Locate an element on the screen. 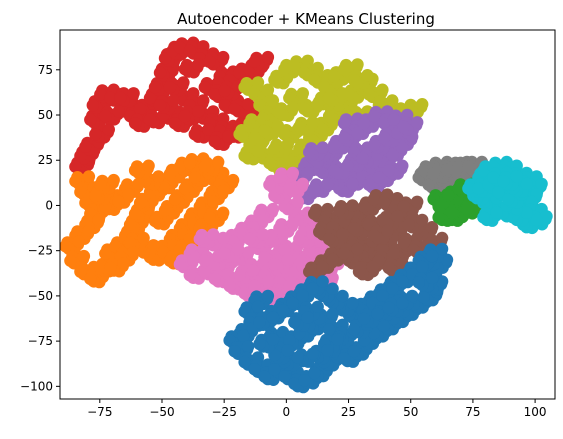 The width and height of the screenshot is (563, 439). x-tick-label: 25 is located at coordinates (348, 412).